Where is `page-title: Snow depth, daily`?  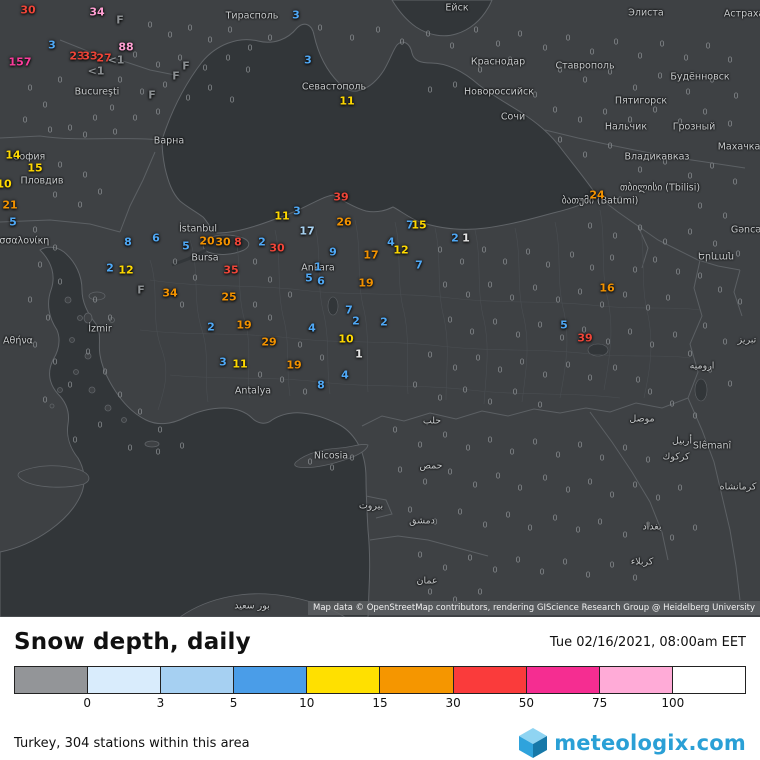 page-title: Snow depth, daily is located at coordinates (132, 642).